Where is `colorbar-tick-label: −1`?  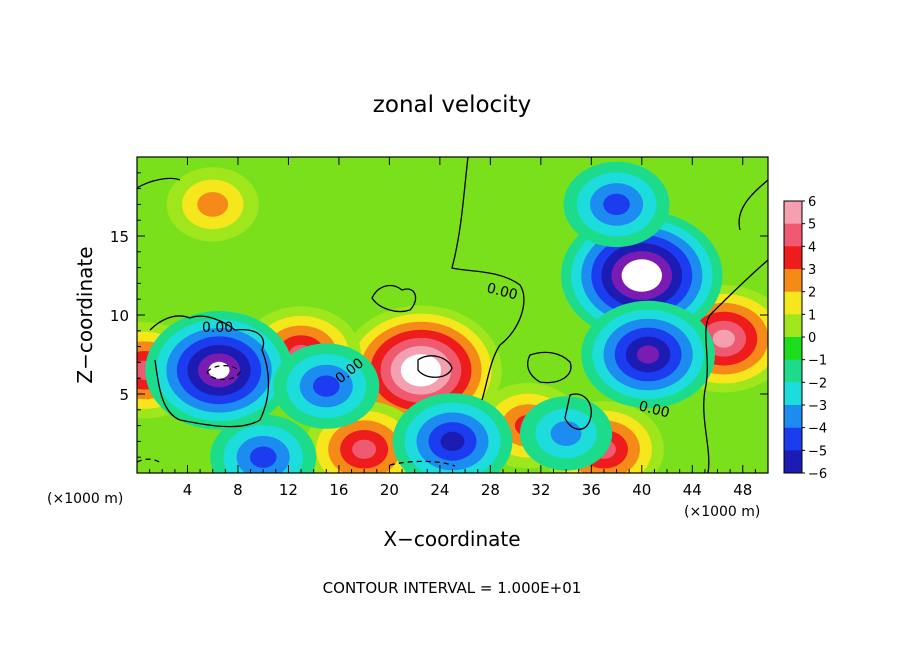 colorbar-tick-label: −1 is located at coordinates (817, 361).